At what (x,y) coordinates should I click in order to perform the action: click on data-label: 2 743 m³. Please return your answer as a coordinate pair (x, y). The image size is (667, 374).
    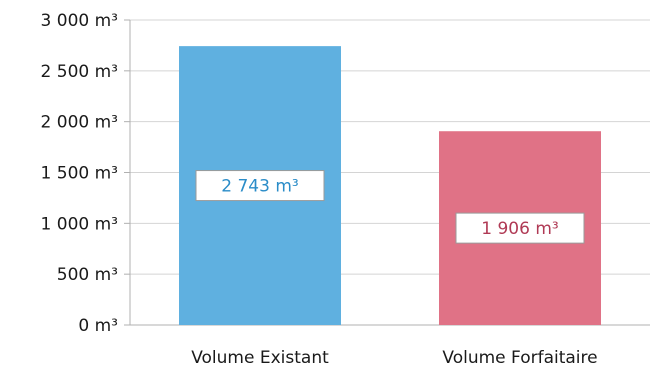
    Looking at the image, I should click on (259, 187).